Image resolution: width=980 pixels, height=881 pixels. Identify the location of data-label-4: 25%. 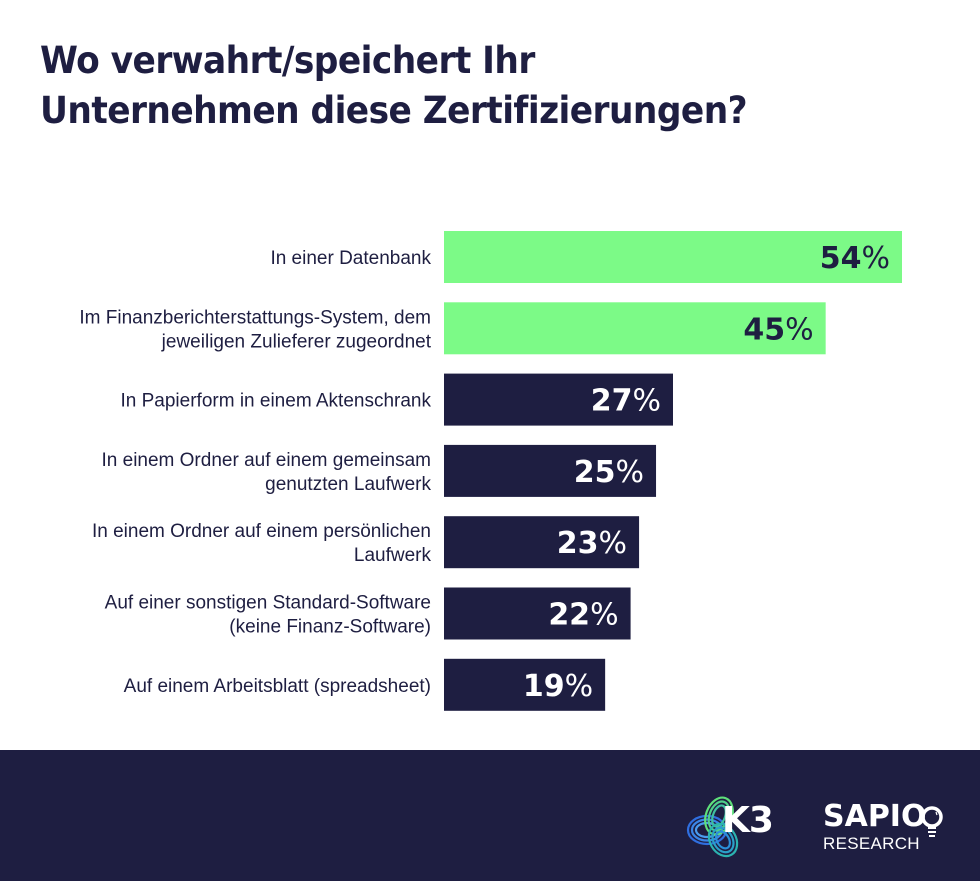
(609, 472).